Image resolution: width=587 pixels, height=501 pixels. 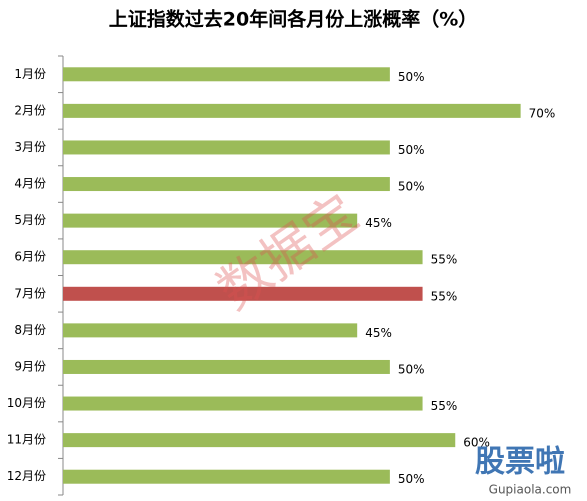 What do you see at coordinates (30, 293) in the screenshot?
I see `y-tick-label: 7月份` at bounding box center [30, 293].